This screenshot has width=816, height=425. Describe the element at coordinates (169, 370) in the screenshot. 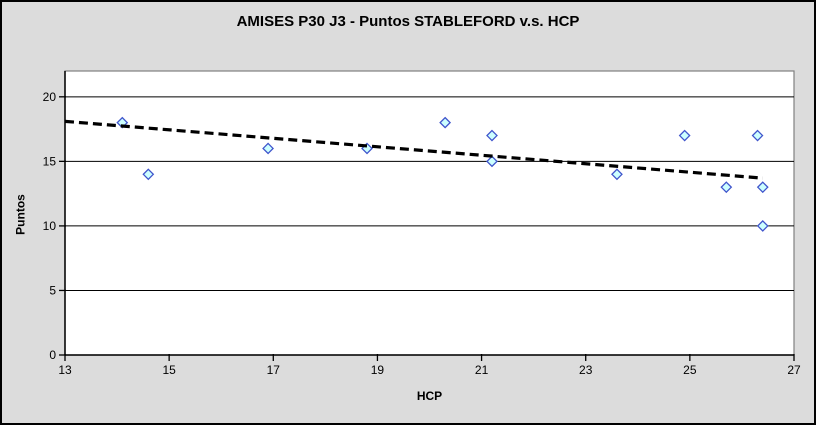

I see `x-tick-label: 15` at that location.